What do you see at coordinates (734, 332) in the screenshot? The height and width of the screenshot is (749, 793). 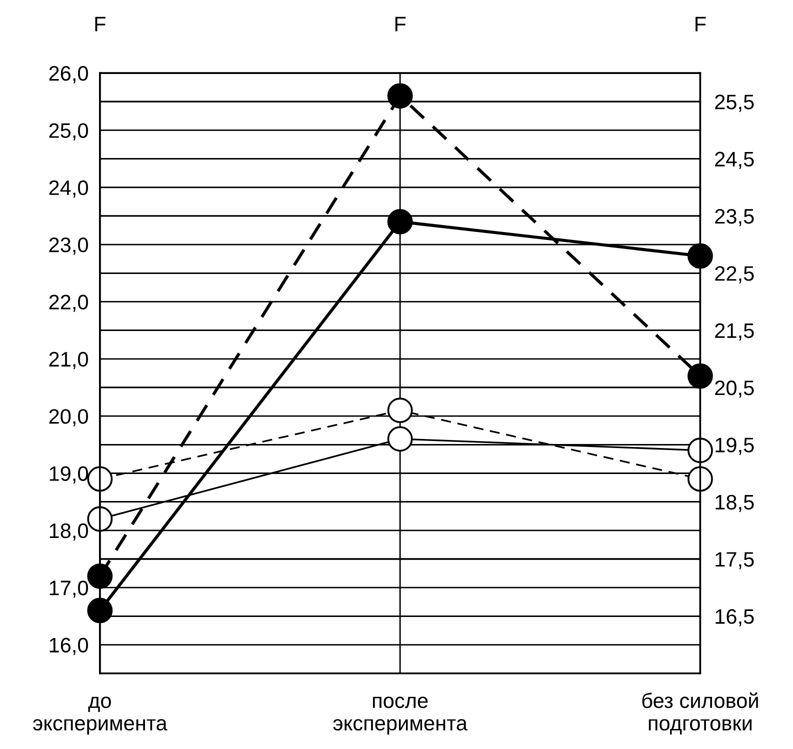 I see `y2-tick-label: 21,5` at bounding box center [734, 332].